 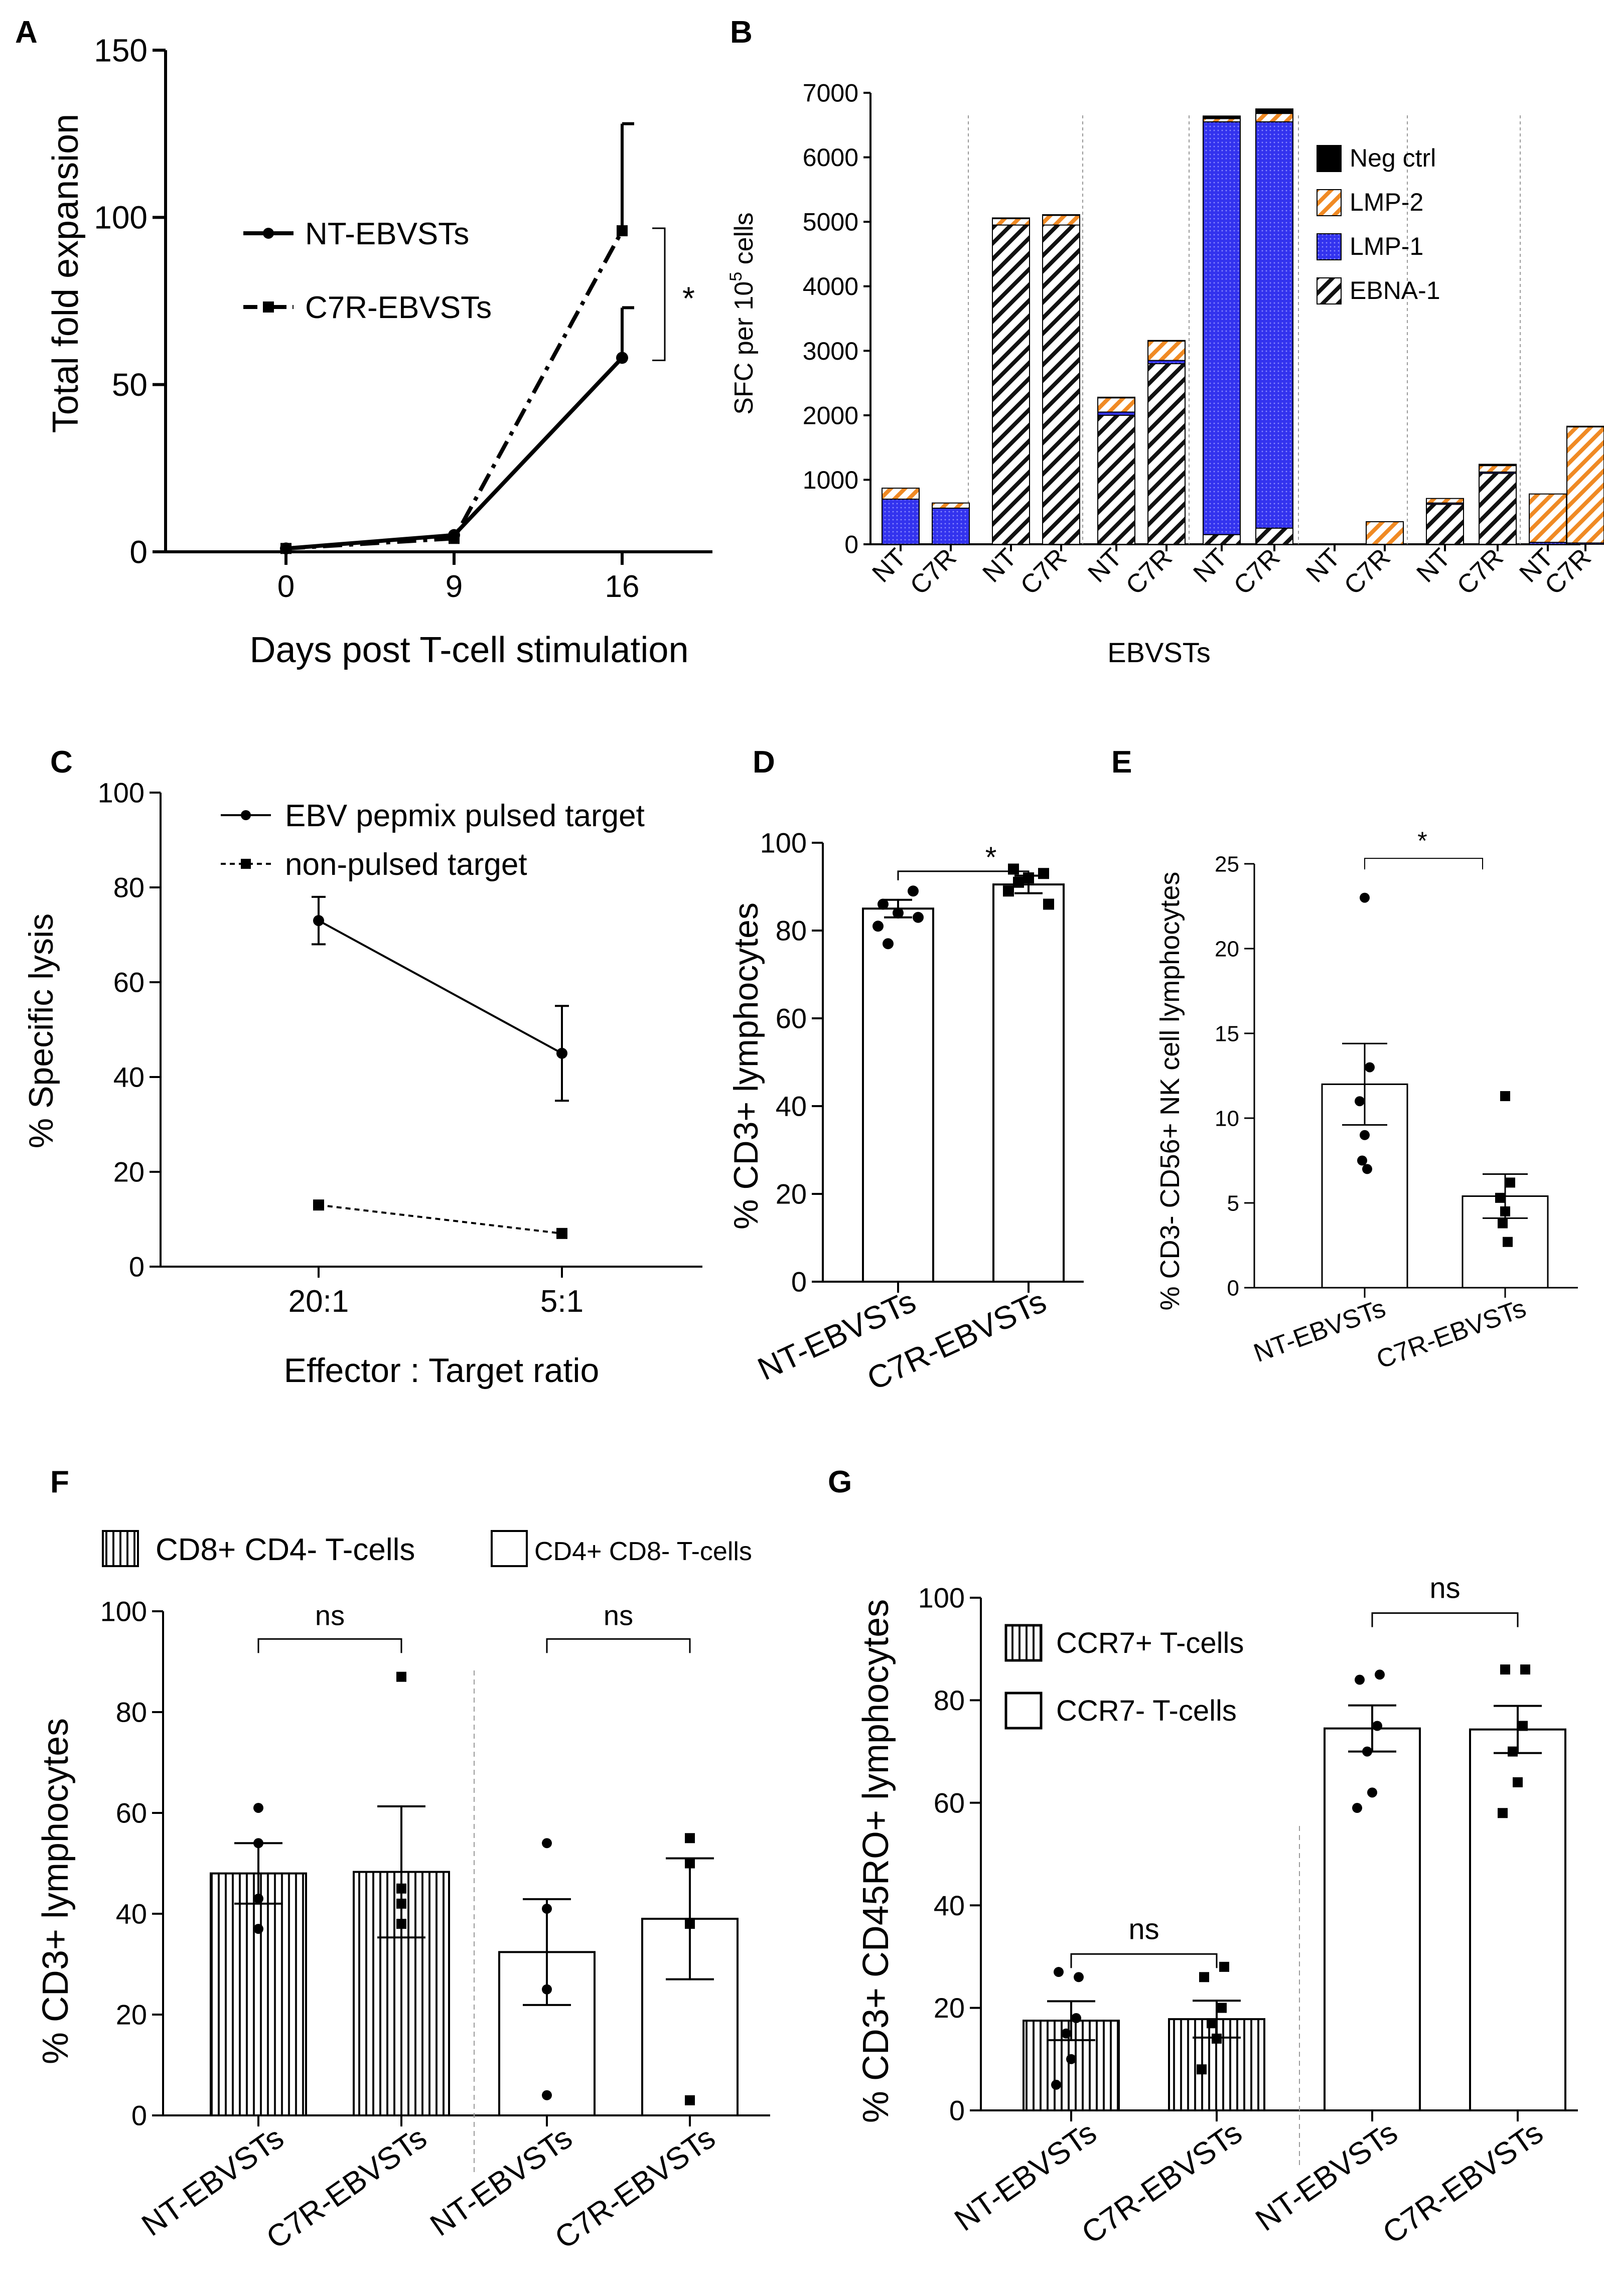 What do you see at coordinates (1227, 949) in the screenshot?
I see `panel-e-ytick-label: 20` at bounding box center [1227, 949].